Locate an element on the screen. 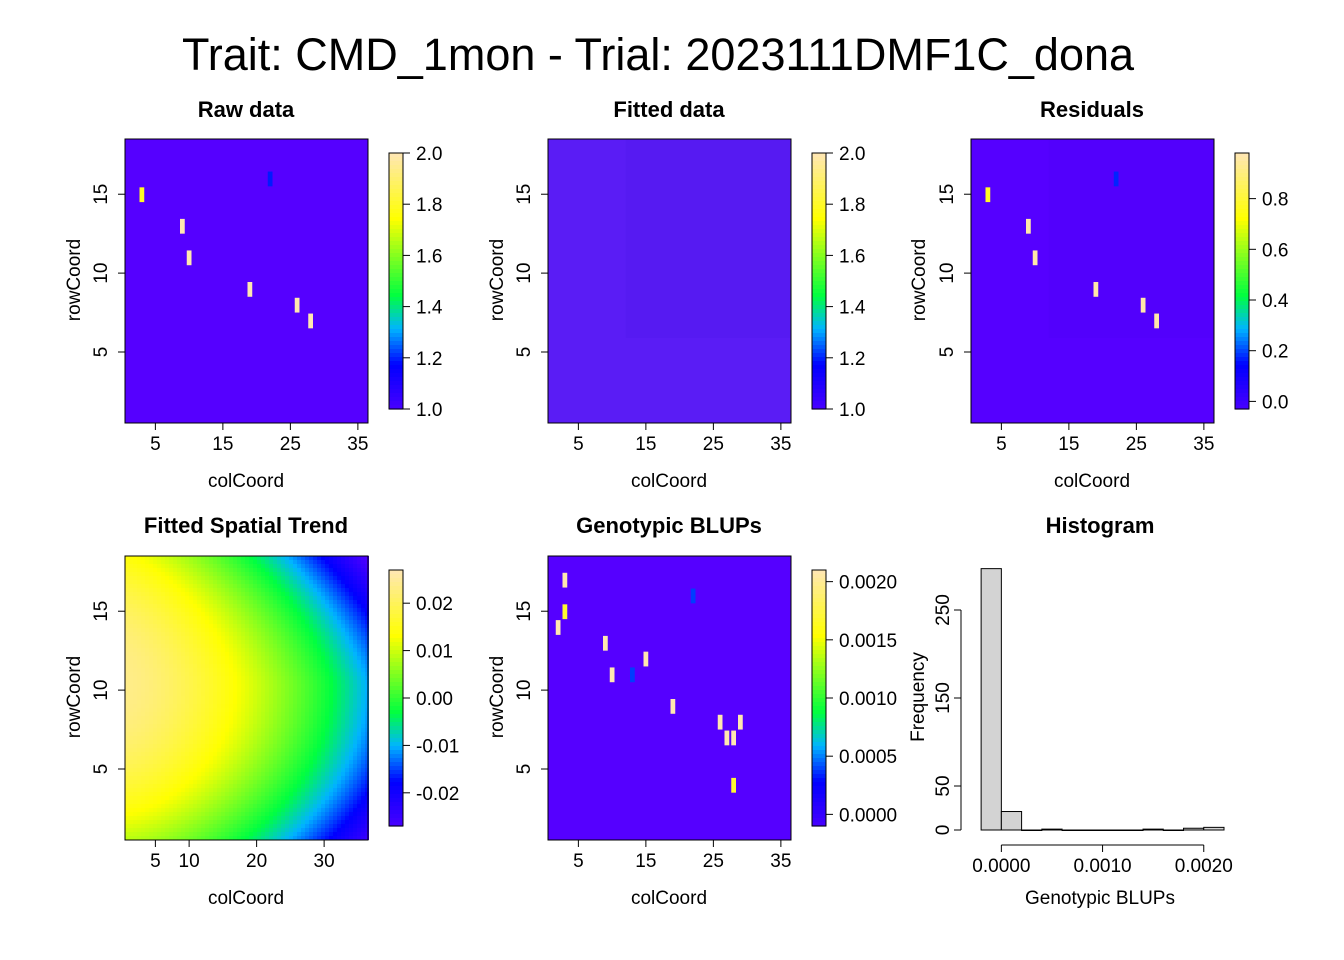 This screenshot has width=1344, height=960. heatmap-base is located at coordinates (669, 281).